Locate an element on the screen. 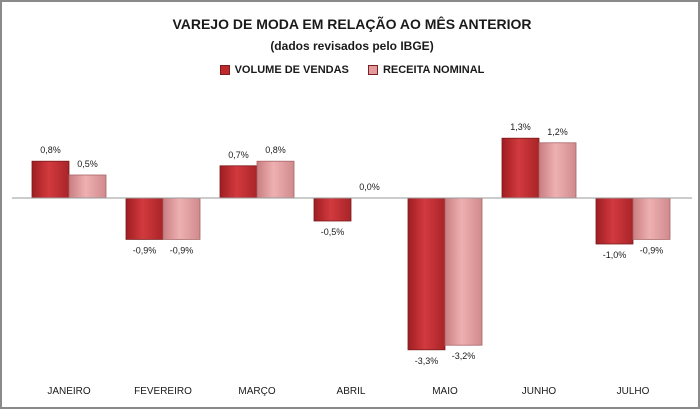 The image size is (700, 411). data-label-volume-abril: -0,5% is located at coordinates (333, 232).